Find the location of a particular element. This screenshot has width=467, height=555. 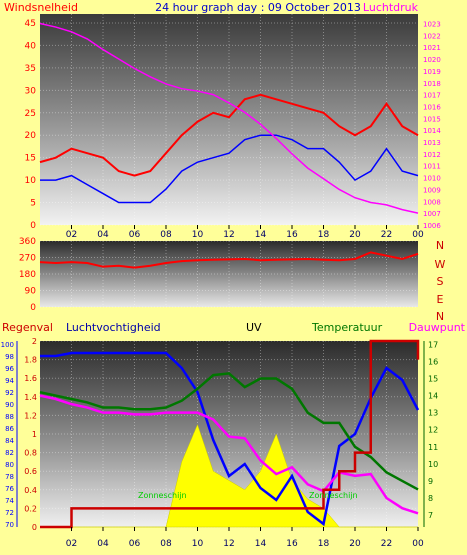

humidity-tick-label: 86 is located at coordinates (9, 429).